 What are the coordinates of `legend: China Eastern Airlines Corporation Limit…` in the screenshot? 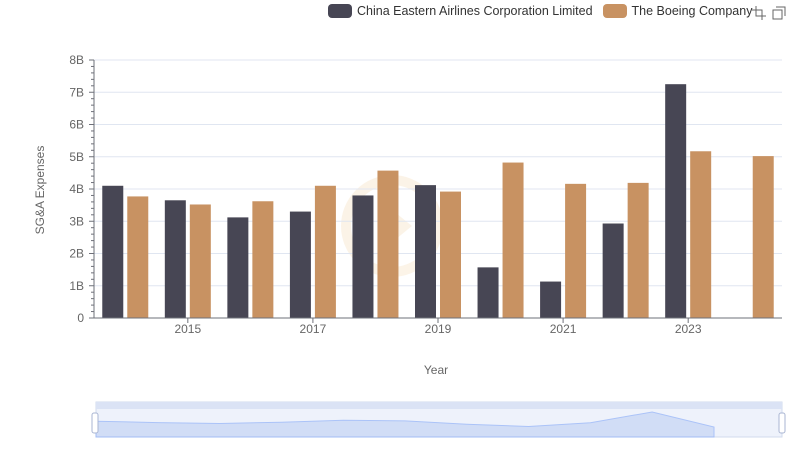 It's located at (545, 11).